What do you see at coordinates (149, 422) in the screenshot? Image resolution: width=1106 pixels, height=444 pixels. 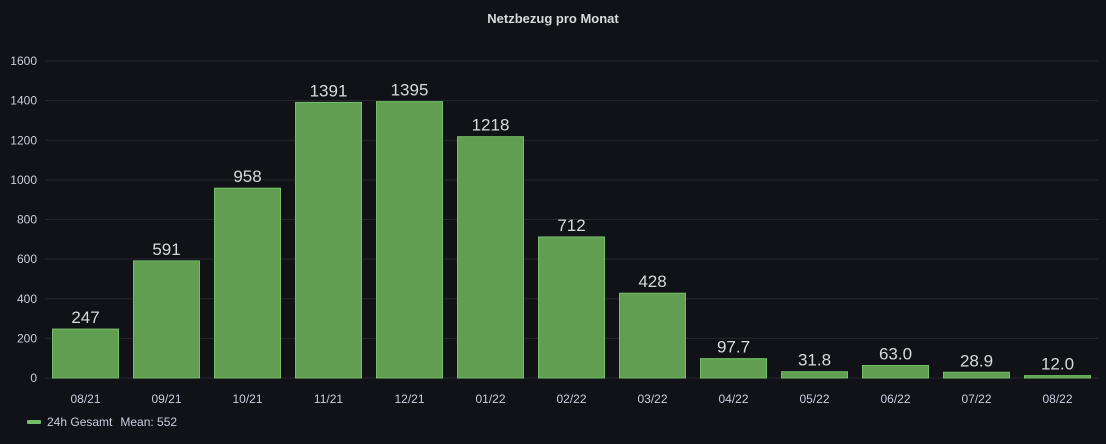 I see `legend-mean: Mean: 552` at bounding box center [149, 422].